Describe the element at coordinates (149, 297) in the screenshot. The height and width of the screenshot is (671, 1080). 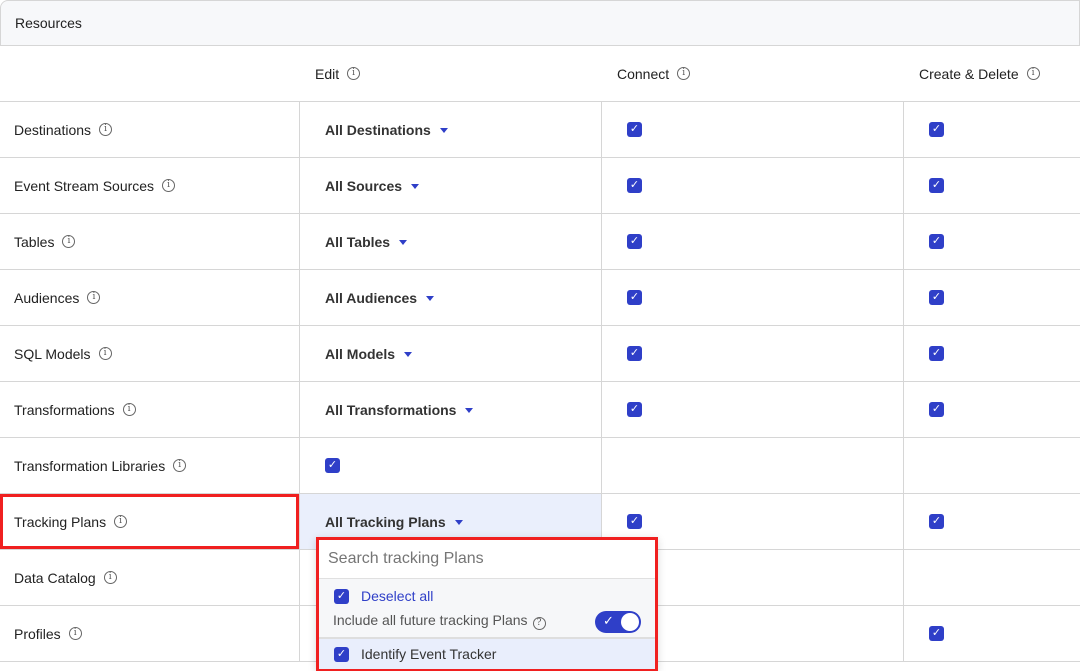
I see `resource-name: Audiences i` at that location.